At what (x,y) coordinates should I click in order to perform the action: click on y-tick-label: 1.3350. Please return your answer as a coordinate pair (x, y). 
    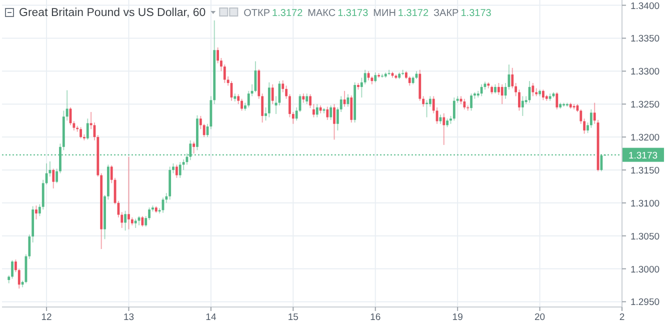
    Looking at the image, I should click on (645, 39).